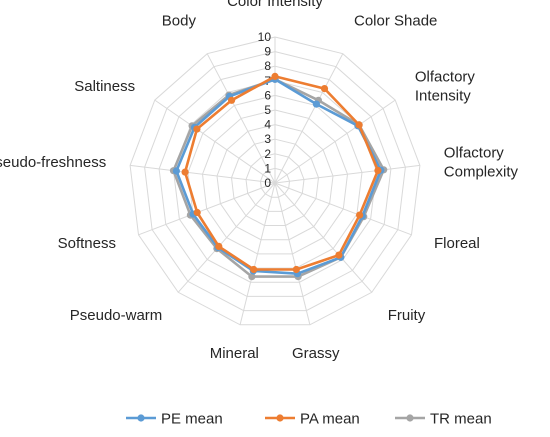 This screenshot has width=550, height=437. Describe the element at coordinates (267, 139) in the screenshot. I see `scale-tick-label: 3` at that location.